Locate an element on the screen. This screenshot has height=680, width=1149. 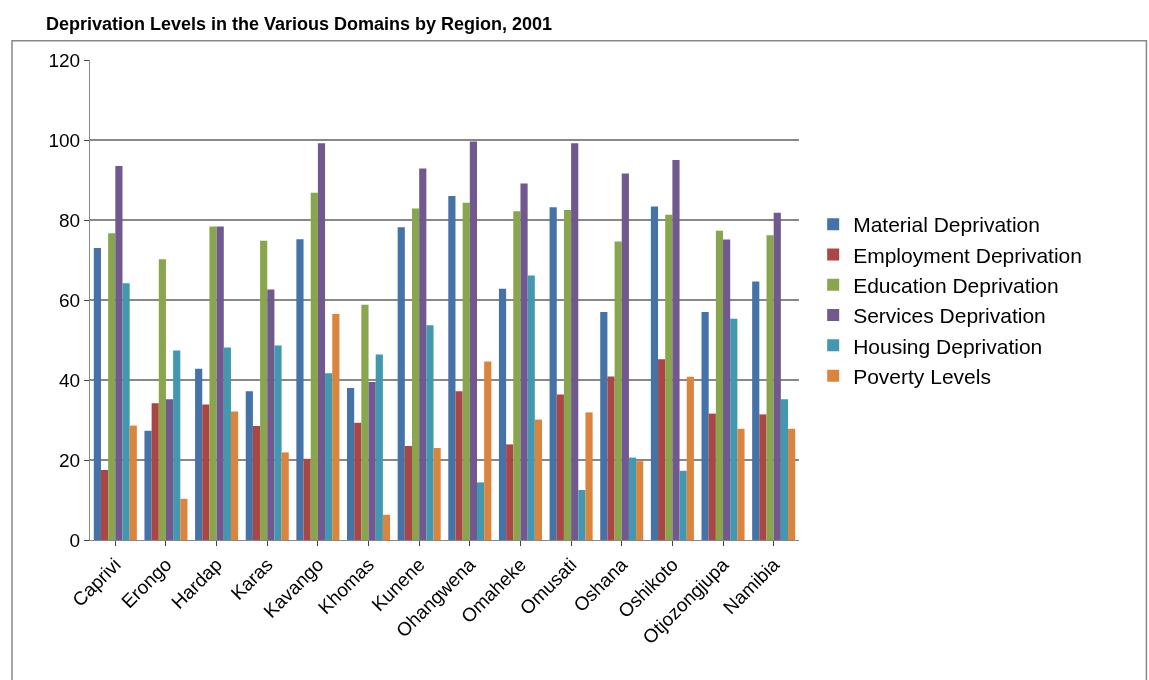
legend-label: Material Deprivation is located at coordinates (946, 225).